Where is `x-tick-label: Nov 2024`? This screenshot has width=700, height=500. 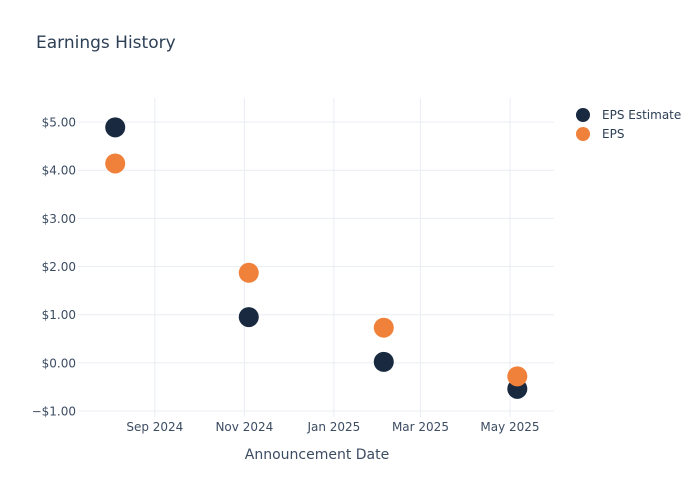
x-tick-label: Nov 2024 is located at coordinates (244, 427).